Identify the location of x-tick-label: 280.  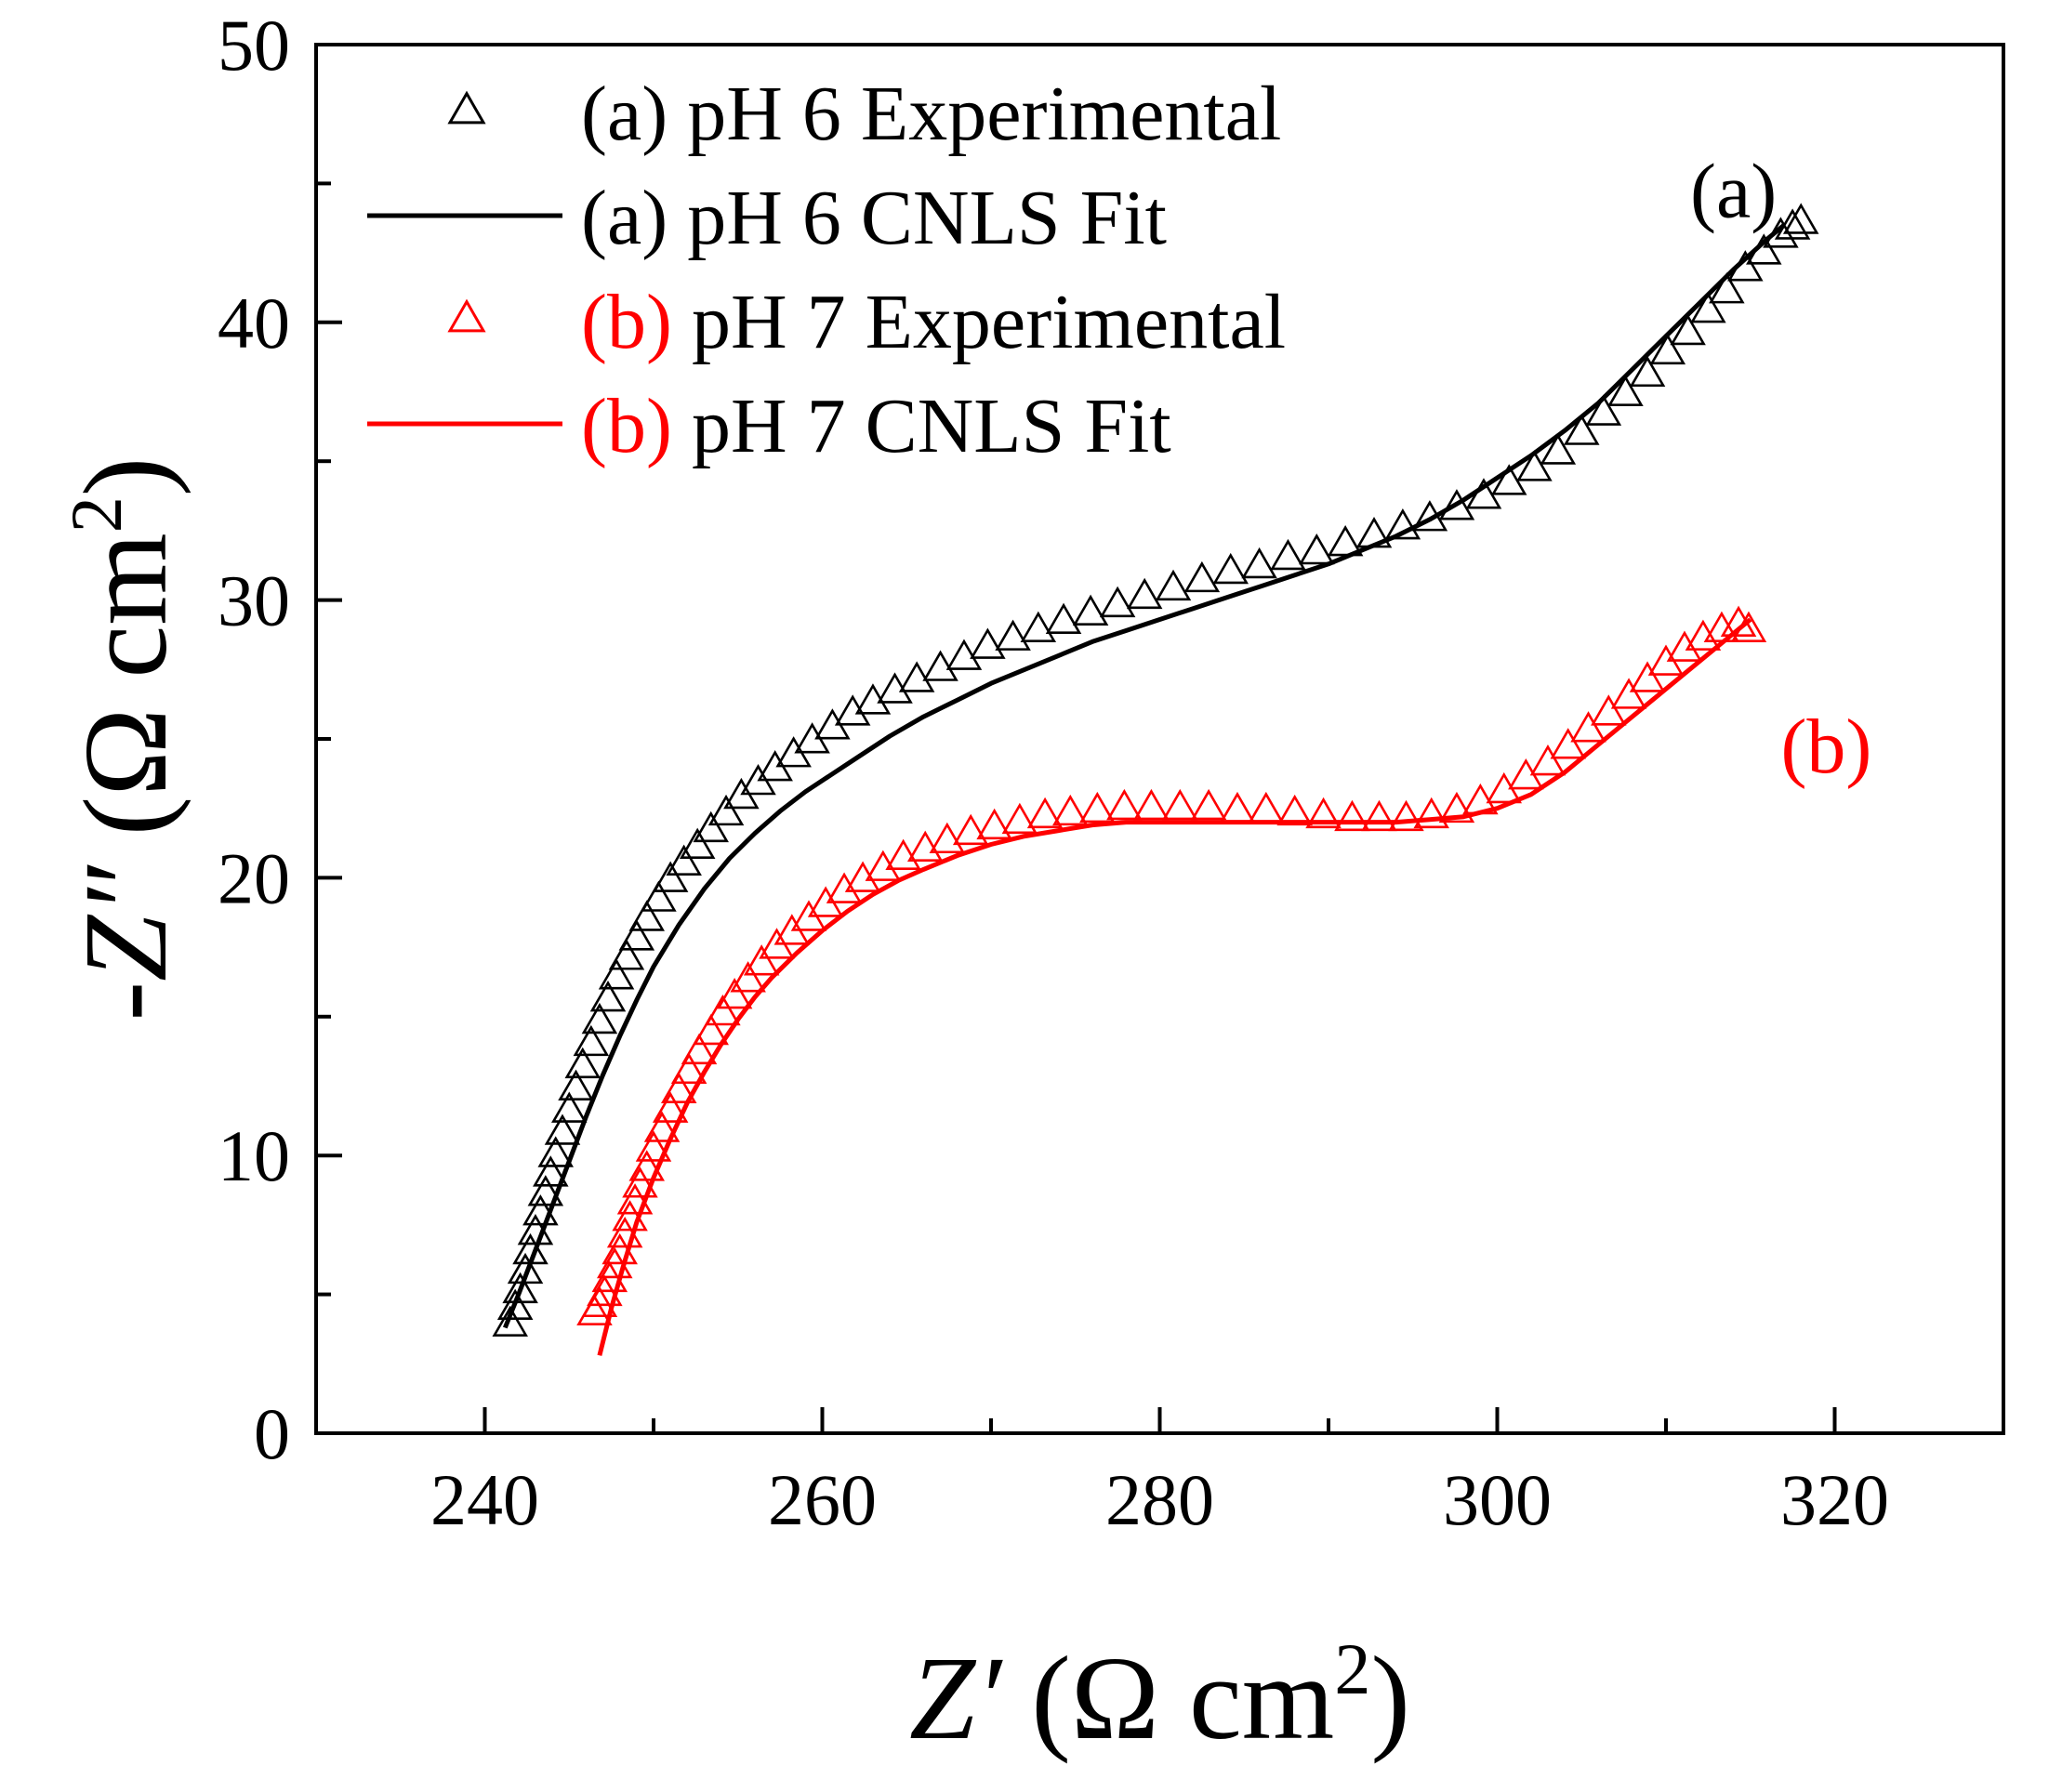
(1159, 1500).